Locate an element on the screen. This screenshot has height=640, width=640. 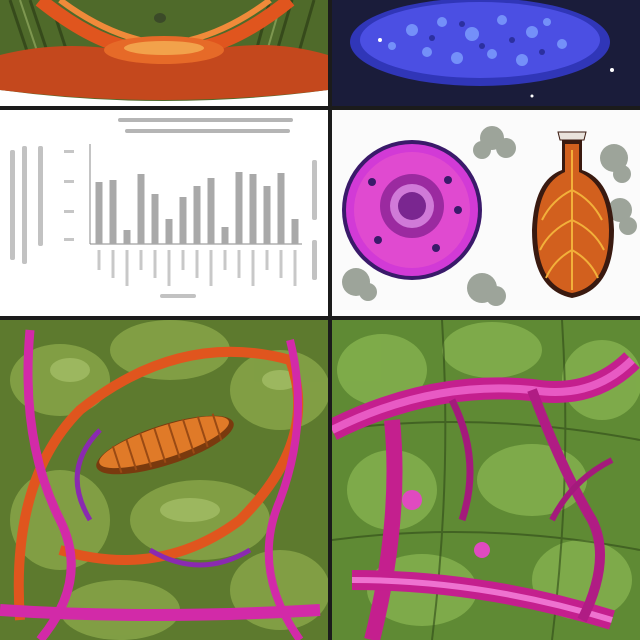
panel-top-right is located at coordinates (486, 53).